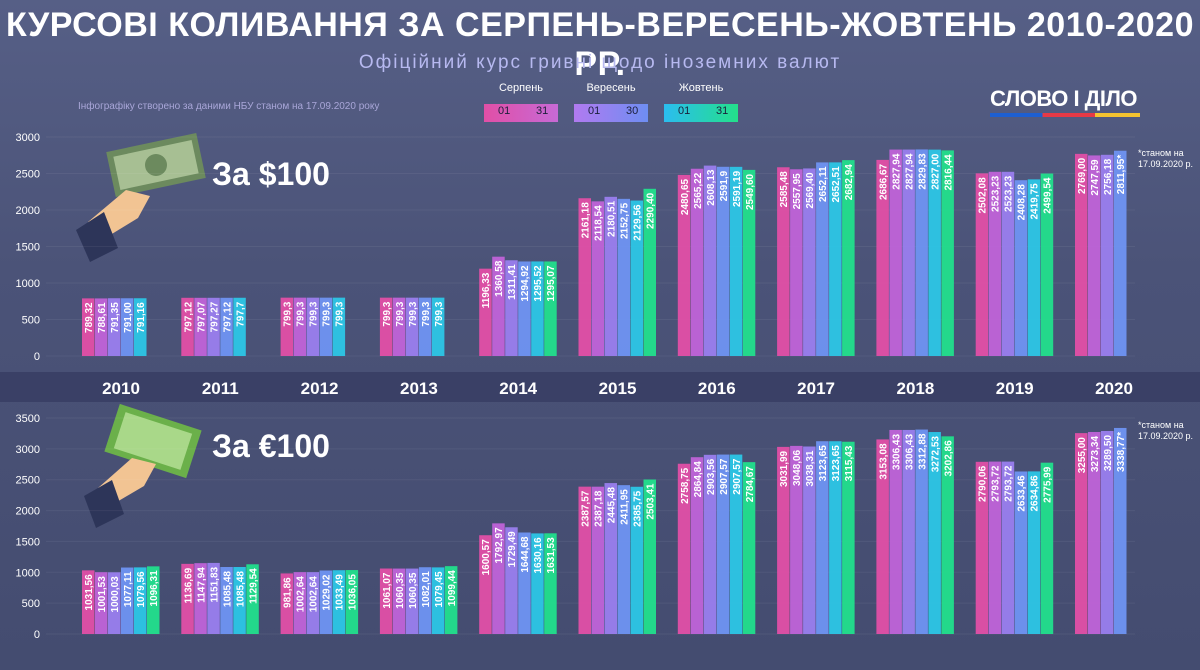  I want to click on eur-bar-value-label: 1631,53, so click(551, 555).